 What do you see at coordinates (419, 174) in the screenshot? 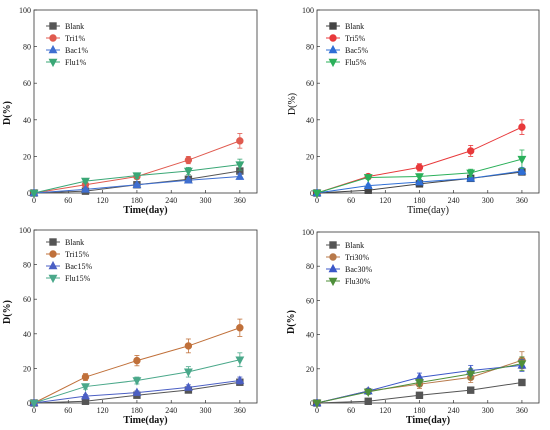
I see `series-flu5-` at bounding box center [419, 174].